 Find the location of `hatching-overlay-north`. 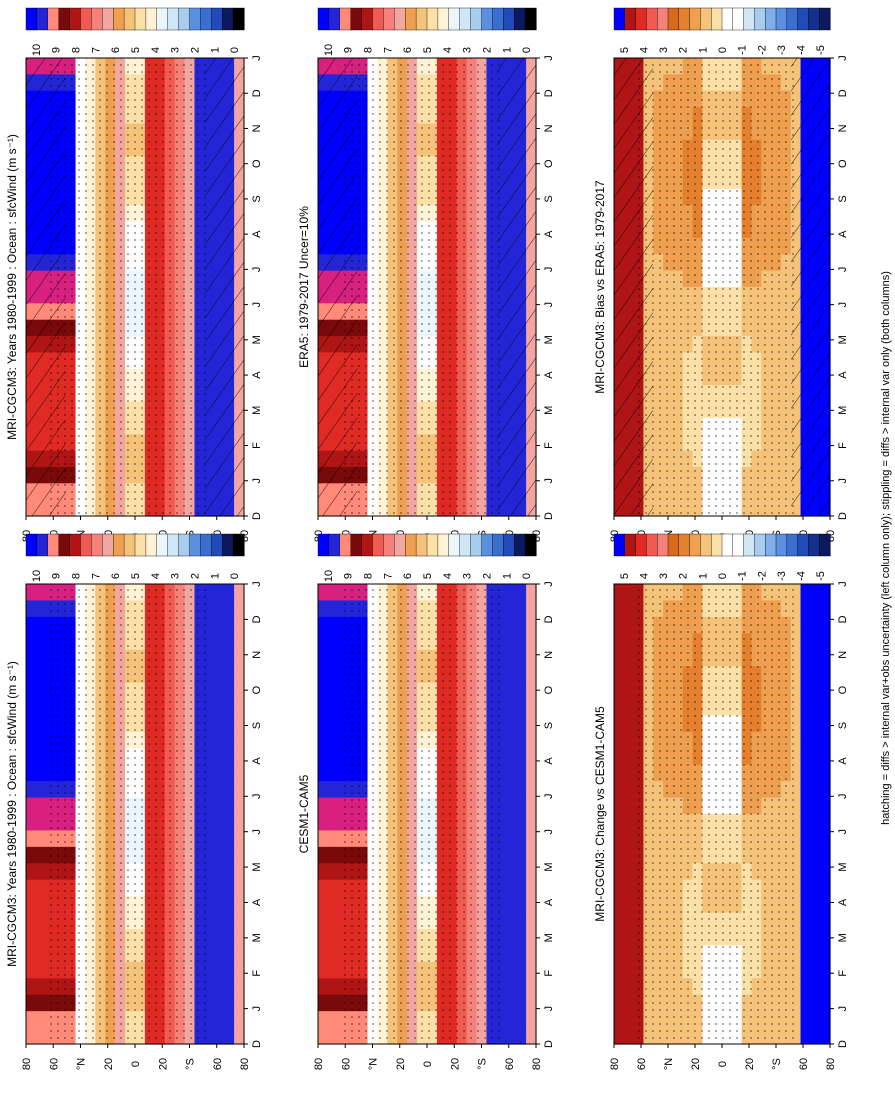

hatching-overlay-north is located at coordinates (338, 287).